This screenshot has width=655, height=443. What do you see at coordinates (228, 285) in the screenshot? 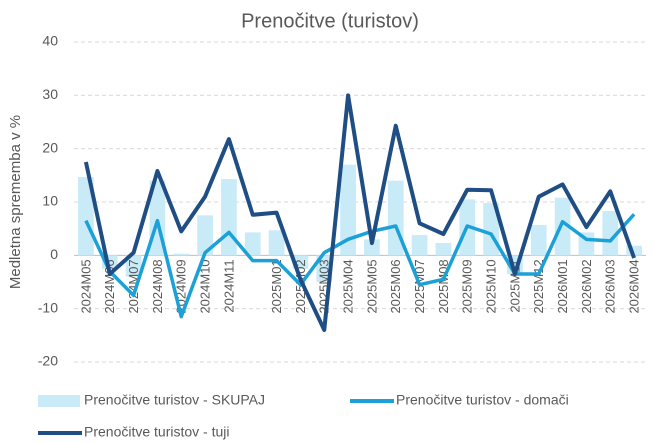
I see `x-tick-label: 2024M11` at bounding box center [228, 285].